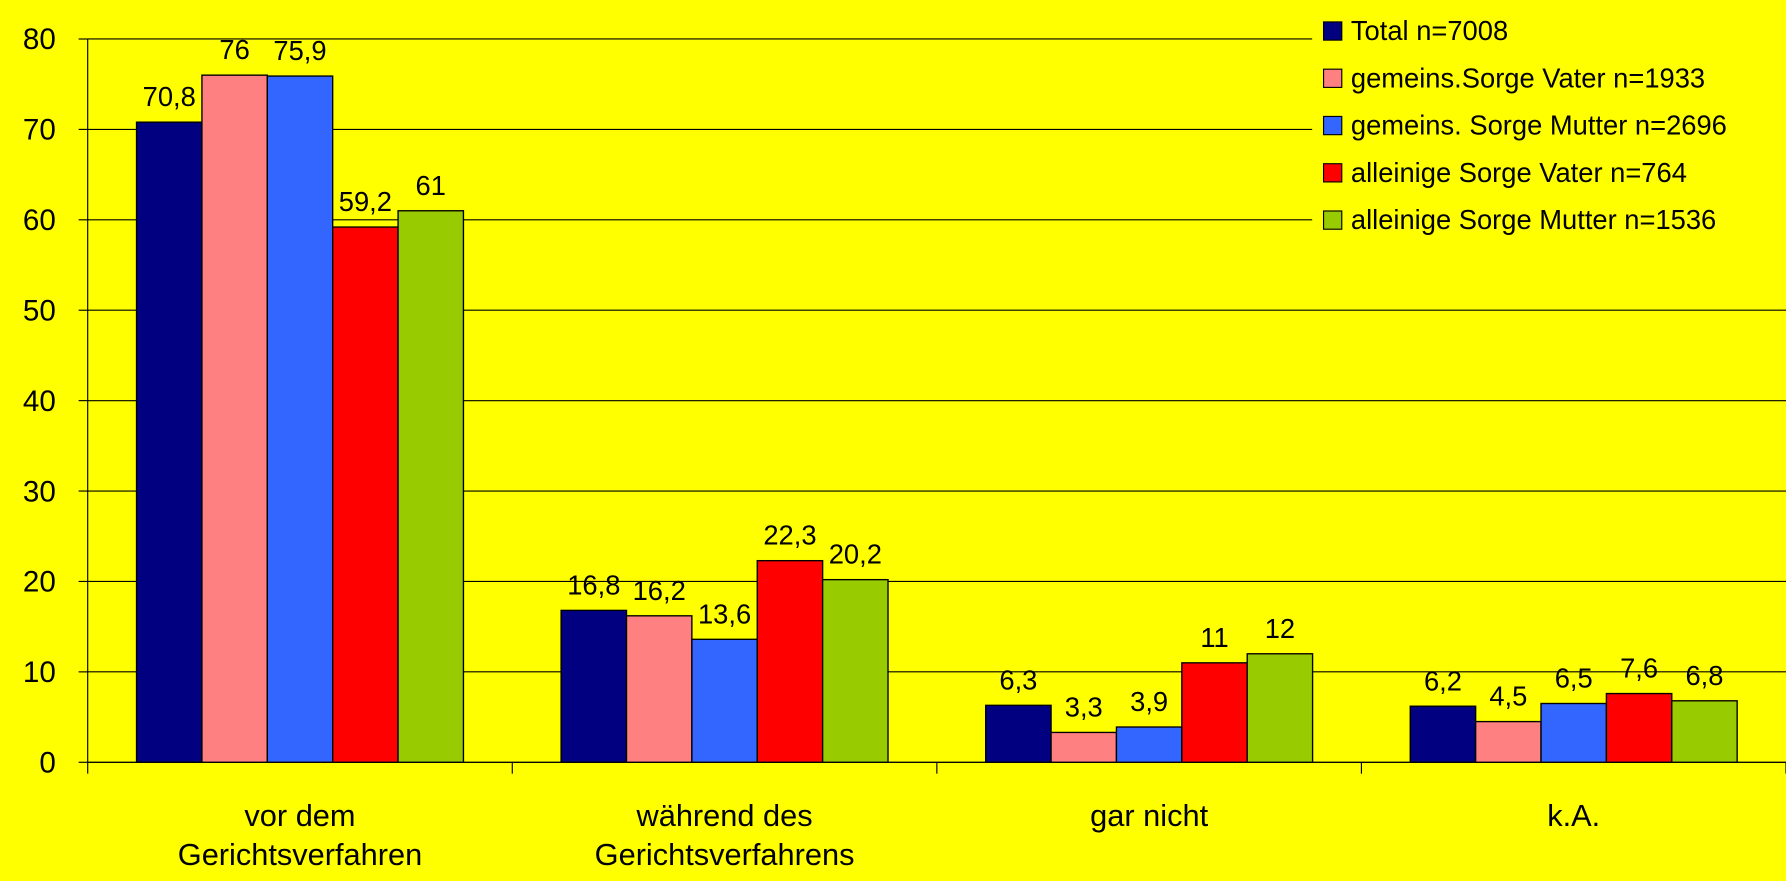 This screenshot has width=1786, height=881. What do you see at coordinates (789, 535) in the screenshot?
I see `data-label: 22,3` at bounding box center [789, 535].